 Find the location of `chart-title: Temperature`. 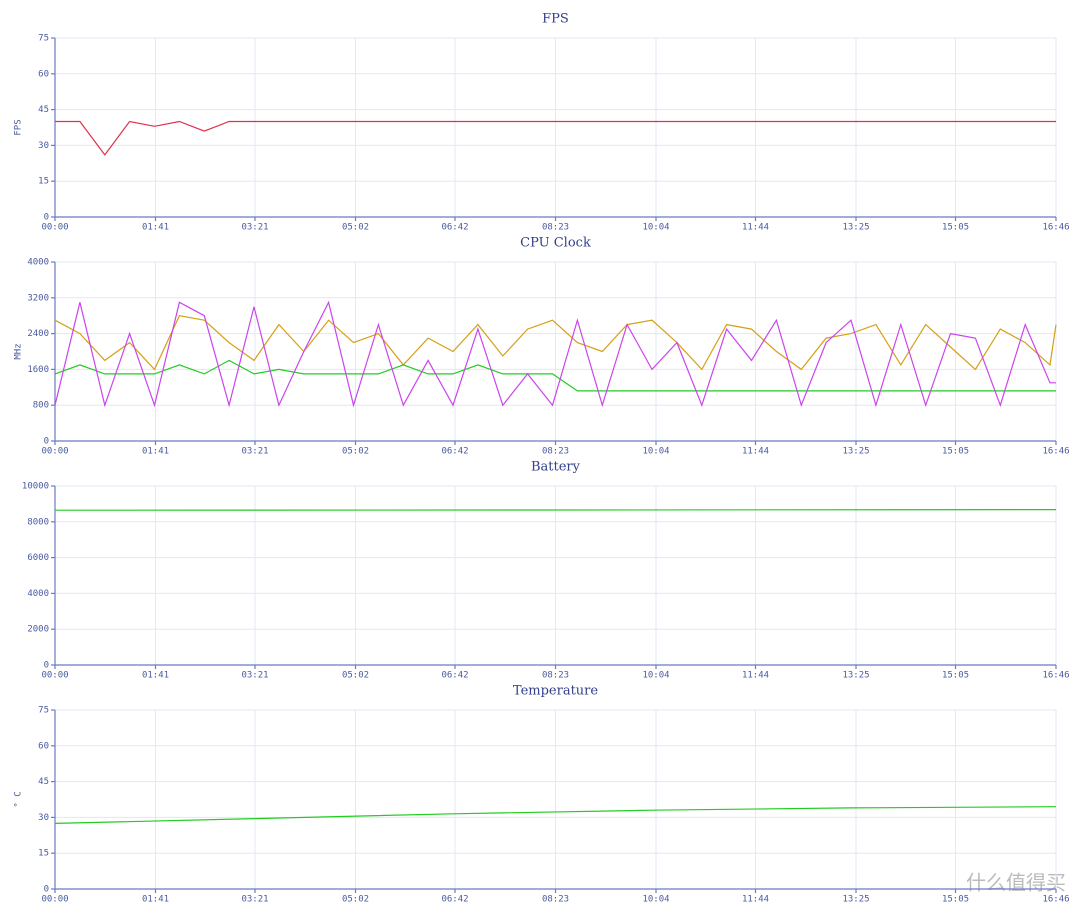

chart-title: Temperature is located at coordinates (555, 691).